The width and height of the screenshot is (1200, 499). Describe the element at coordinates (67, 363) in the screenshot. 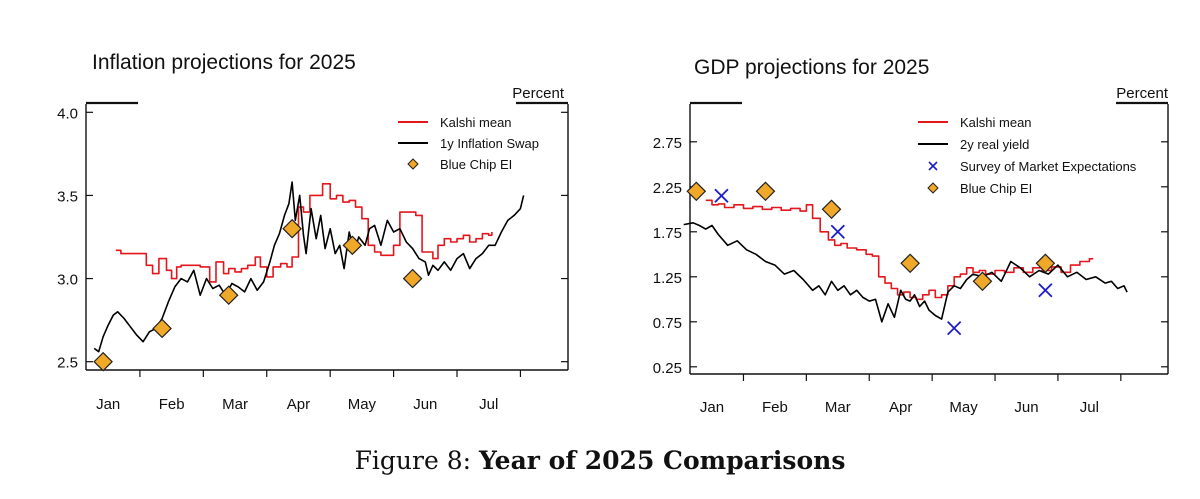

I see `y-tick-label: 2.5` at that location.